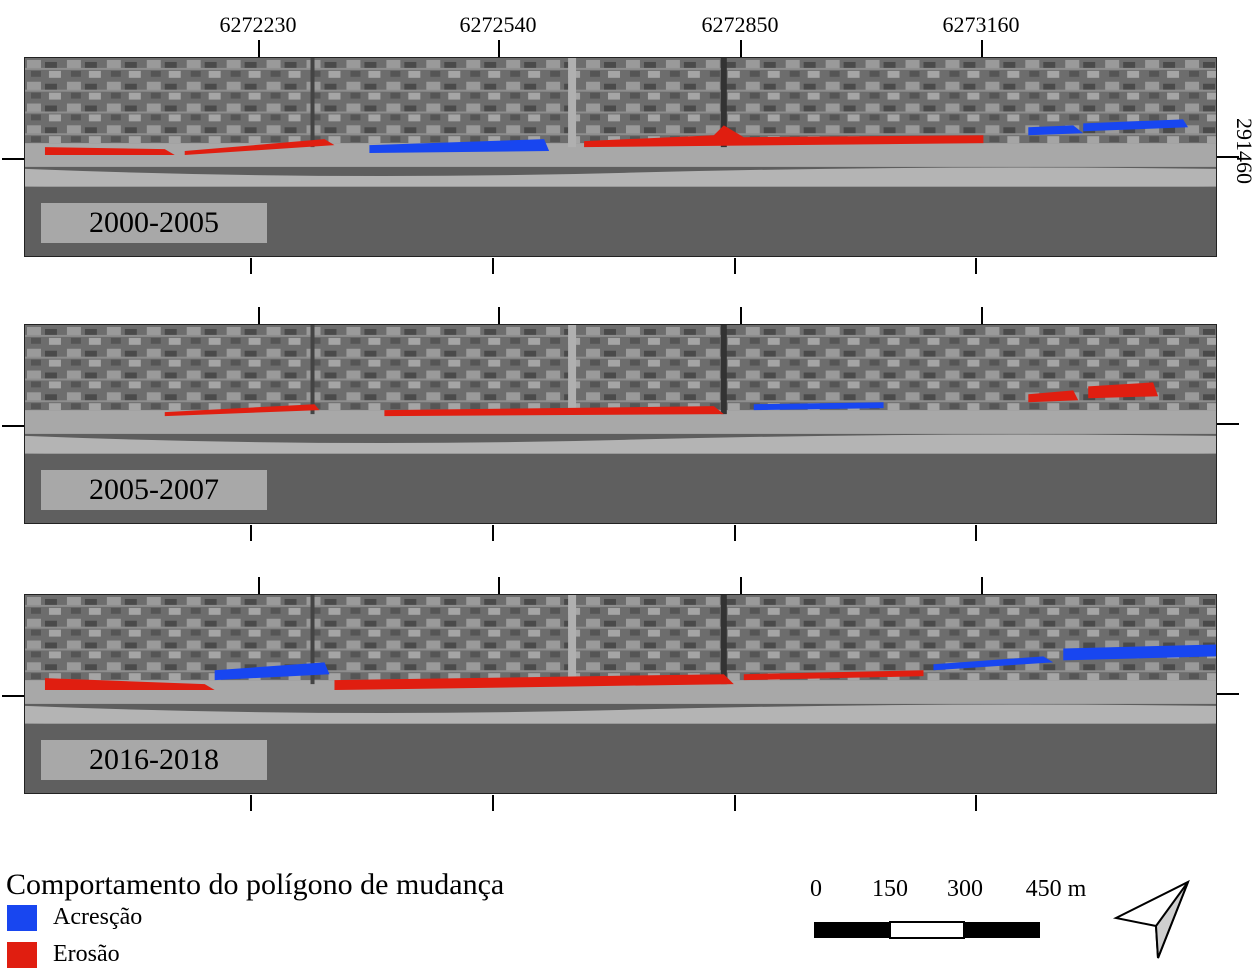 This screenshot has width=1257, height=970. Describe the element at coordinates (22, 918) in the screenshot. I see `legend-swatch-blue` at that location.